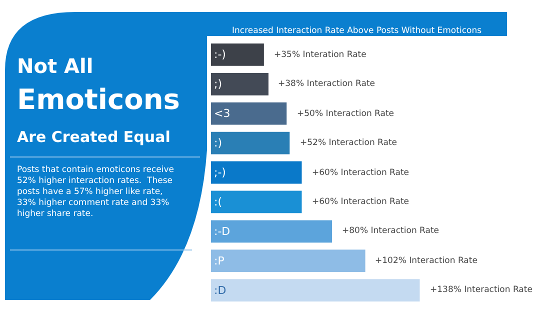 The width and height of the screenshot is (556, 315). Describe the element at coordinates (426, 261) in the screenshot. I see `data-label: +102% Interaction Rate` at that location.